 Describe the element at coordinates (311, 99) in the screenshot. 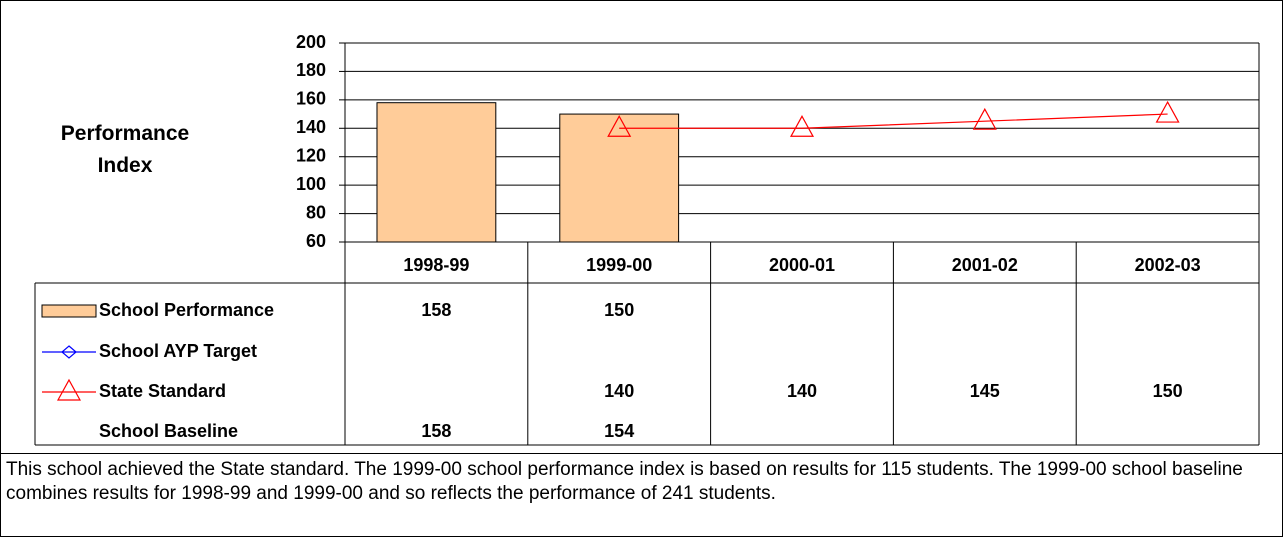

I see `y-tick-label: 160` at that location.